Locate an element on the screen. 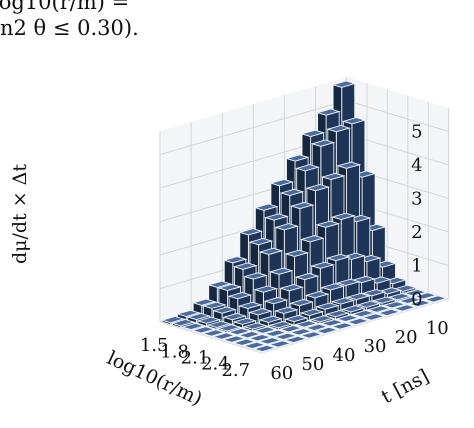 The image size is (474, 428). r-tick-label: 1.5 is located at coordinates (154, 345).